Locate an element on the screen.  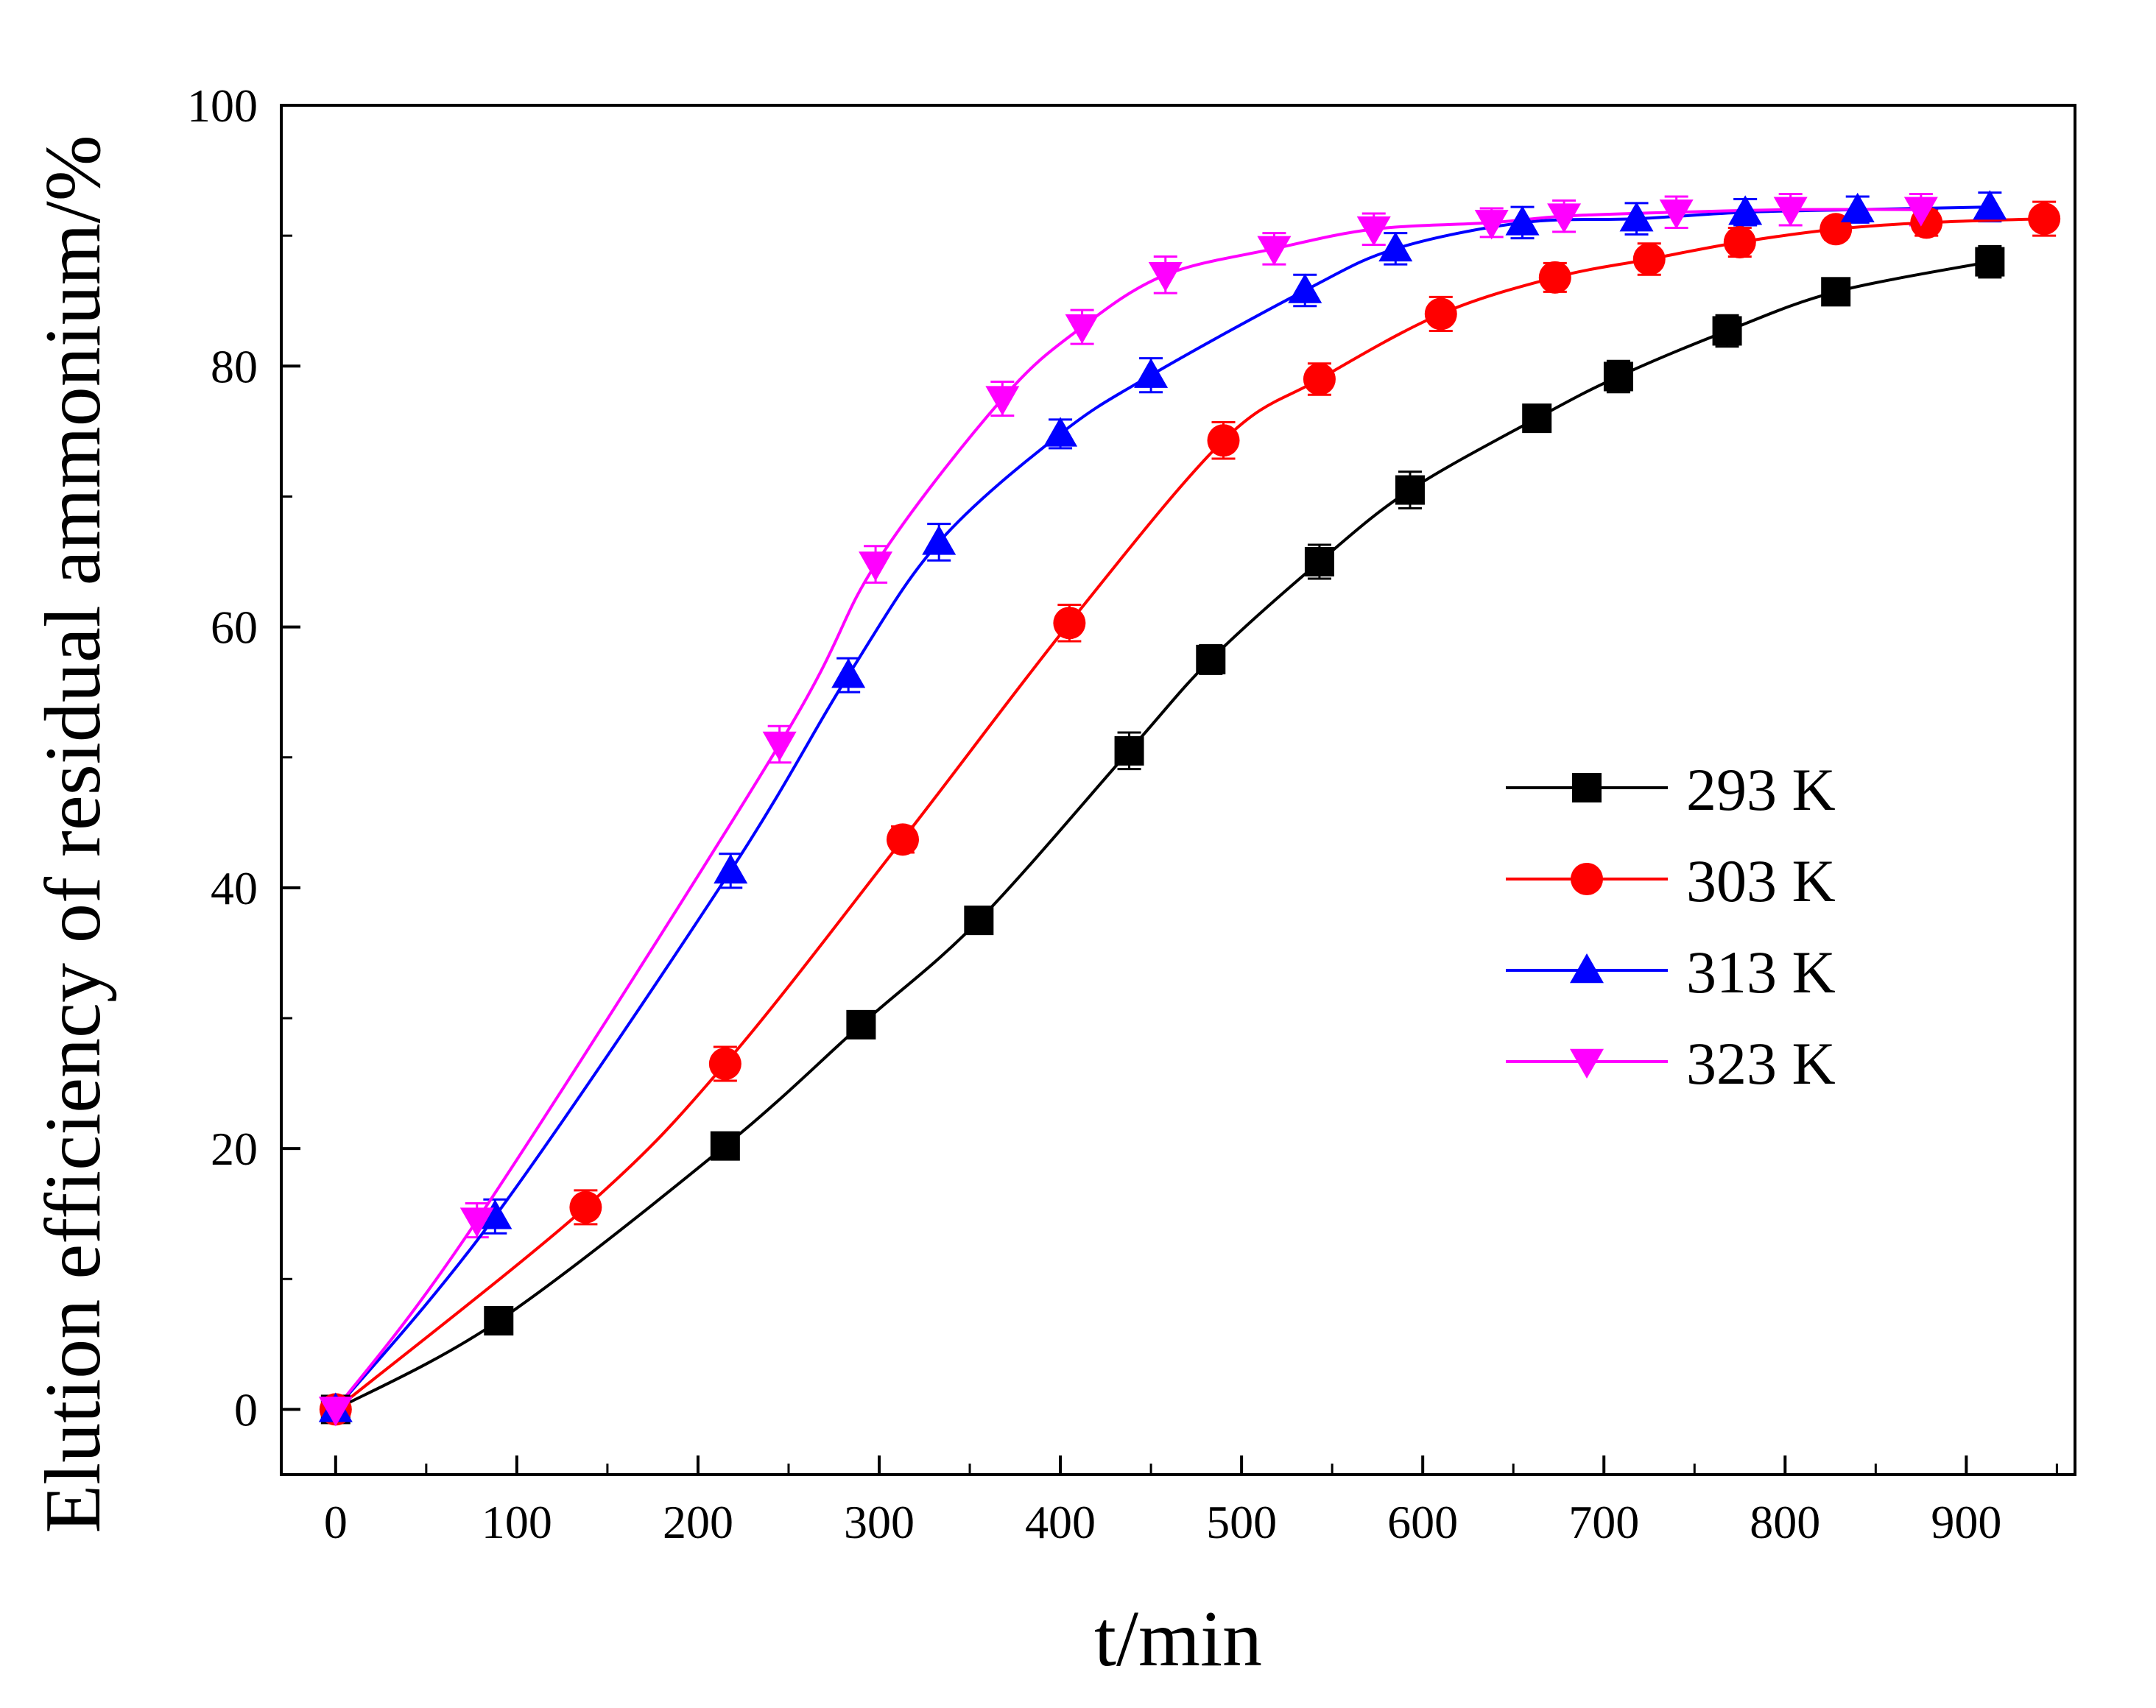
x-tick-label: 500 is located at coordinates (1241, 1522).